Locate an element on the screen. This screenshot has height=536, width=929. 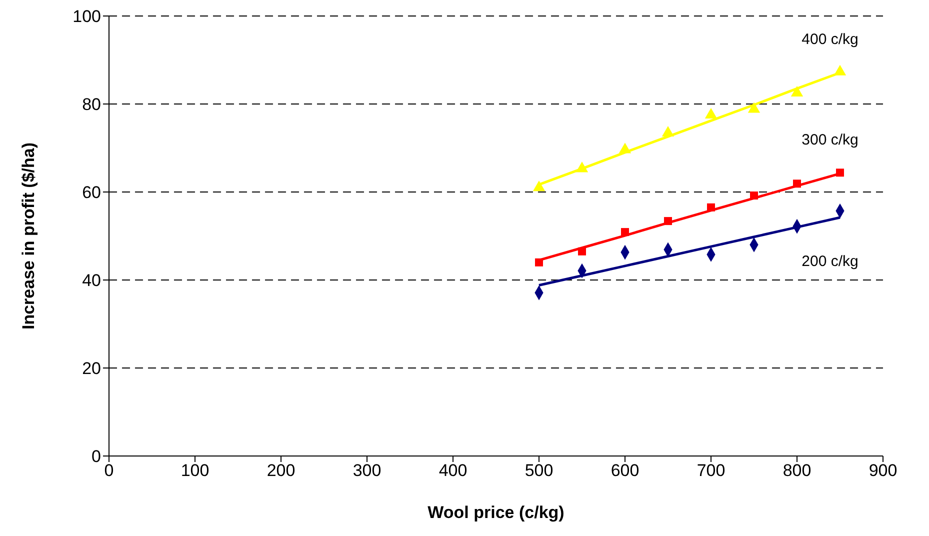
y-tick-label: 0 is located at coordinates (96, 456).